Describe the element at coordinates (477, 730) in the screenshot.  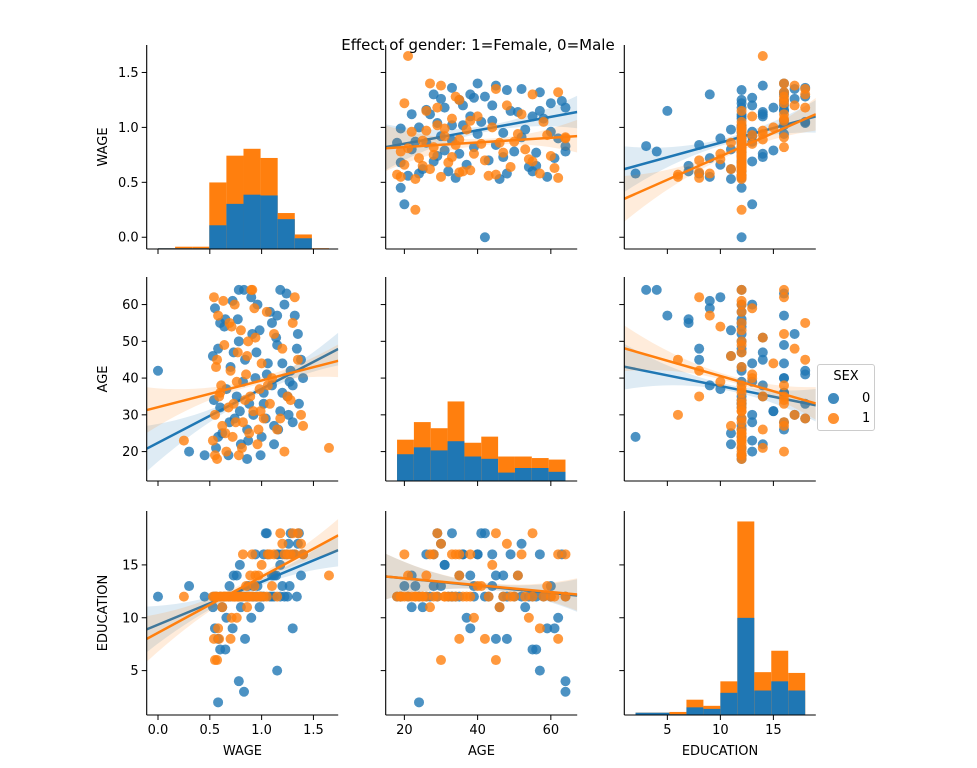
I see `x-tick-label: 40` at that location.